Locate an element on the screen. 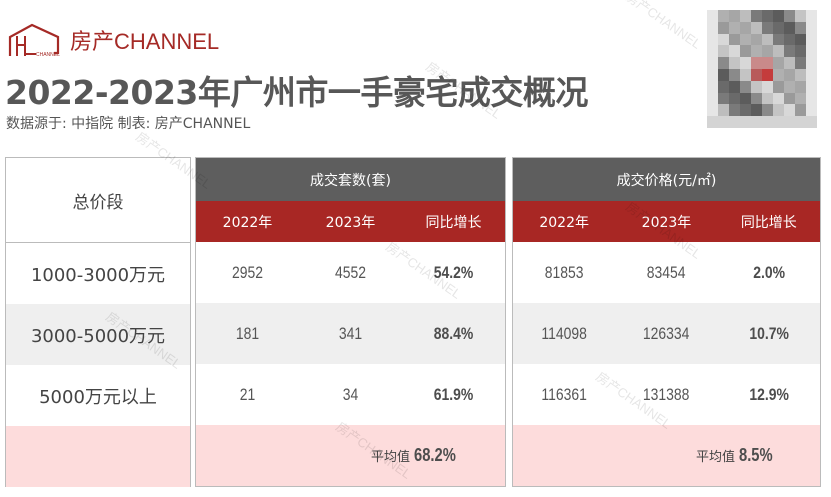  cell-2023: 126334 is located at coordinates (666, 333).